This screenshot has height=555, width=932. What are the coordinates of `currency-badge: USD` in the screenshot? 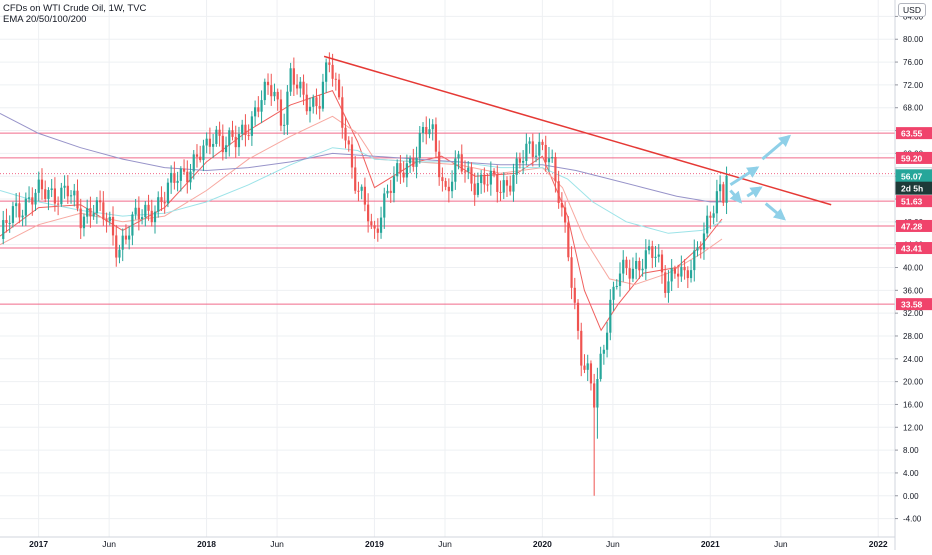 It's located at (912, 10).